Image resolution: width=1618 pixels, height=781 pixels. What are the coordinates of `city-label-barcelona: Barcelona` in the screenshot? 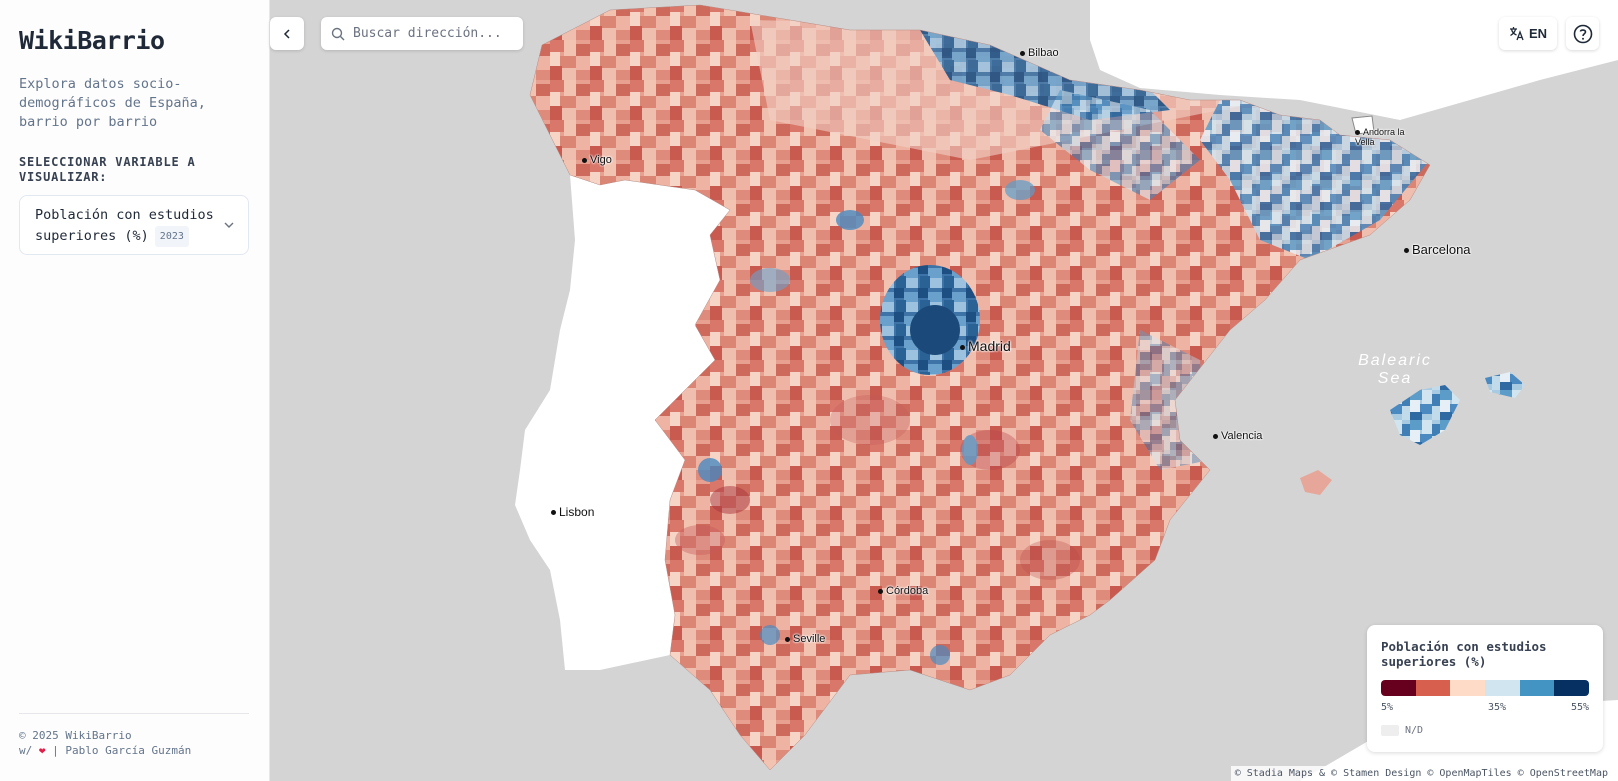 It's located at (1437, 249).